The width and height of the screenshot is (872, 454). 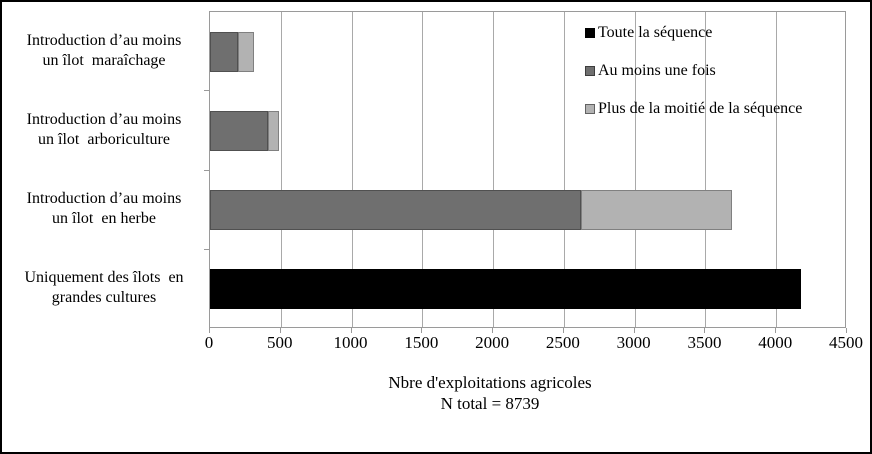 What do you see at coordinates (633, 342) in the screenshot?
I see `x-axis-tick-label: 3000` at bounding box center [633, 342].